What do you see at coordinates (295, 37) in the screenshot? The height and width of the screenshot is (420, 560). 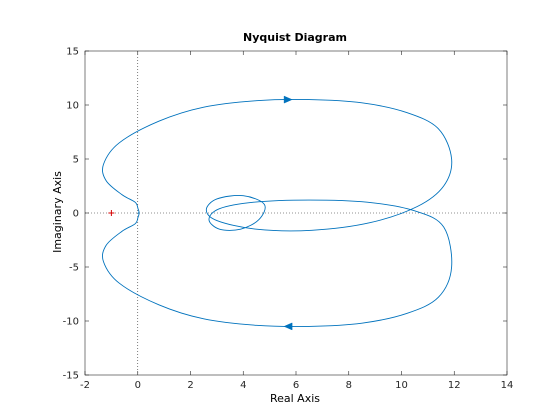 I see `chart-title: Nyquist Diagram` at bounding box center [295, 37].